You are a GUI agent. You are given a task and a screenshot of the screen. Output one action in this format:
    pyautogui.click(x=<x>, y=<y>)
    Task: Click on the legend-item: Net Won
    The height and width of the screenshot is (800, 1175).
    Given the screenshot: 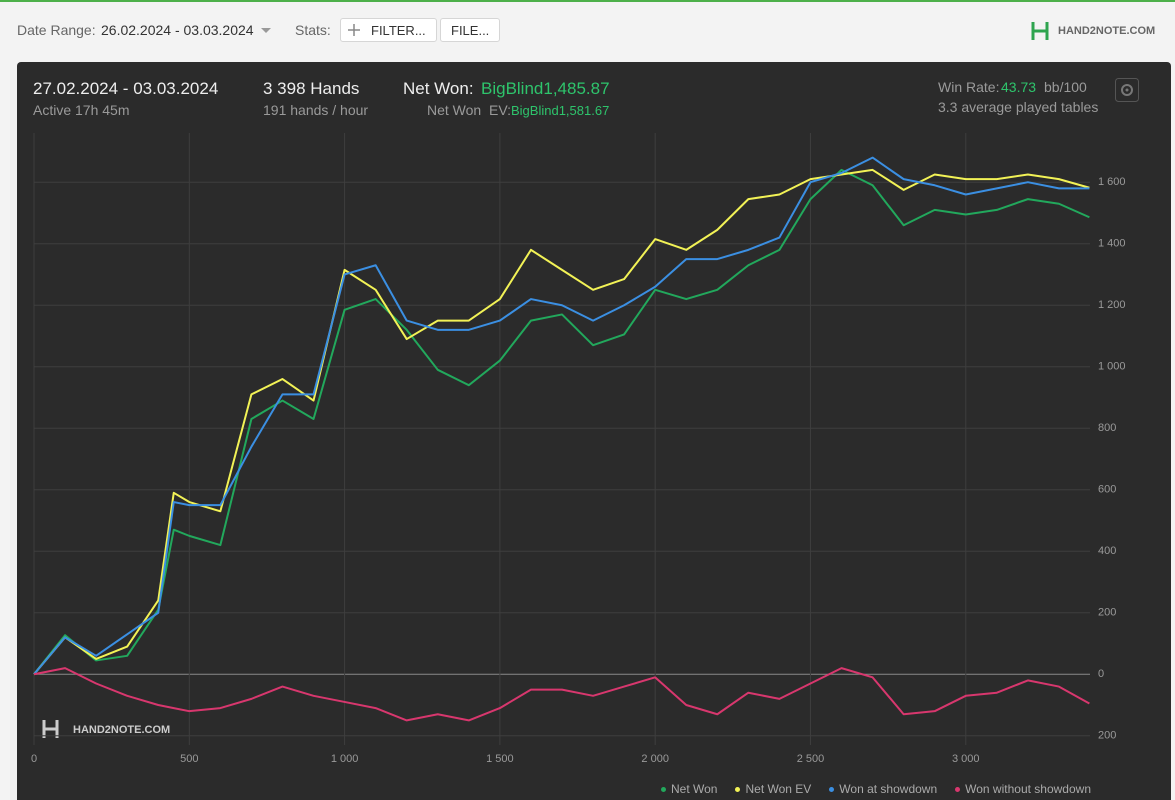 What is the action you would take?
    pyautogui.click(x=689, y=791)
    